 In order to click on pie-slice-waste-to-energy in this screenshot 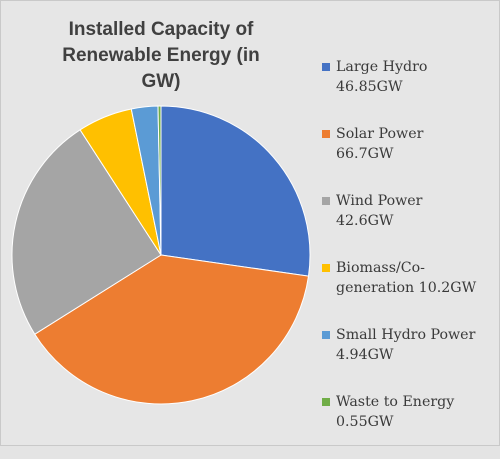, I will do `click(159, 180)`.